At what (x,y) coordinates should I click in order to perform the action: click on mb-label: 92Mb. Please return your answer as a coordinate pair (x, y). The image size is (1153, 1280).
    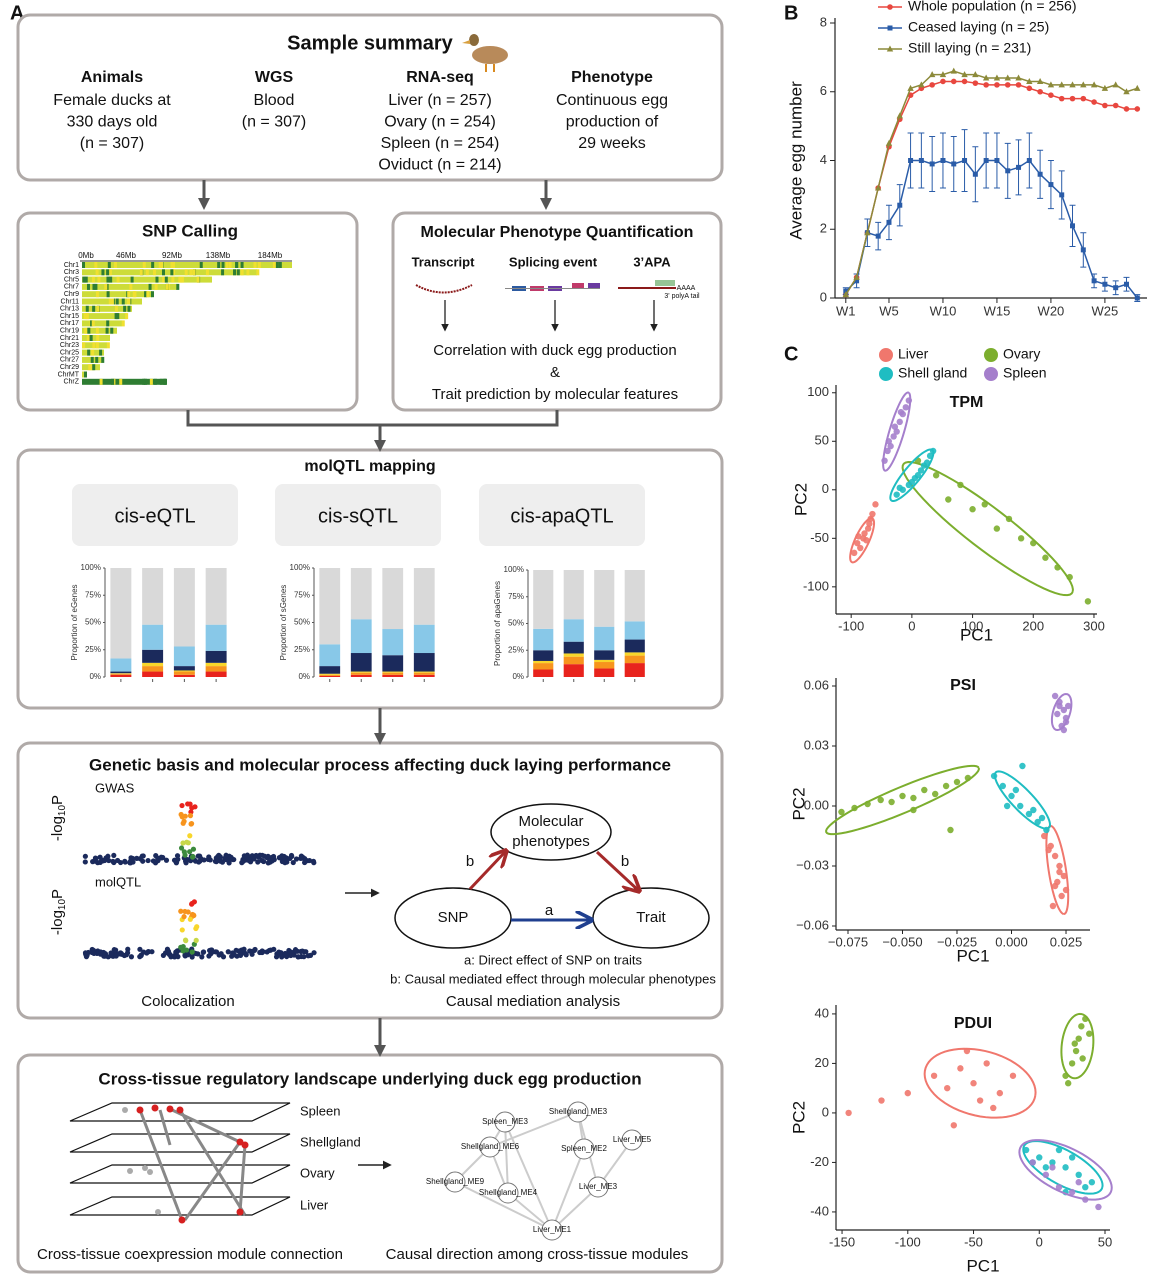
    Looking at the image, I should click on (172, 255).